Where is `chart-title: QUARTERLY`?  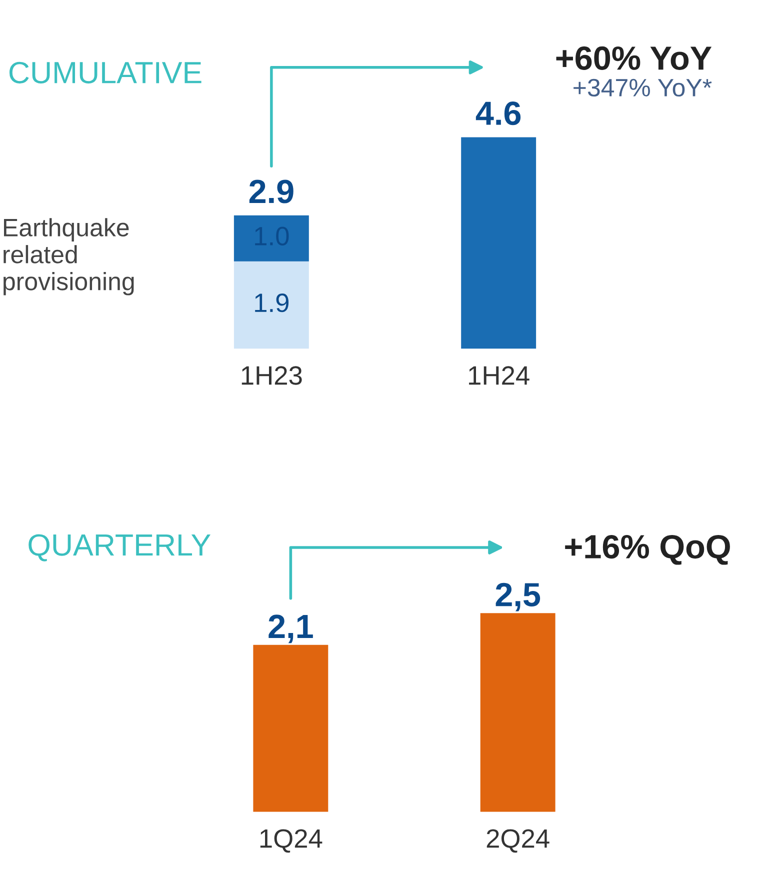 chart-title: QUARTERLY is located at coordinates (119, 548).